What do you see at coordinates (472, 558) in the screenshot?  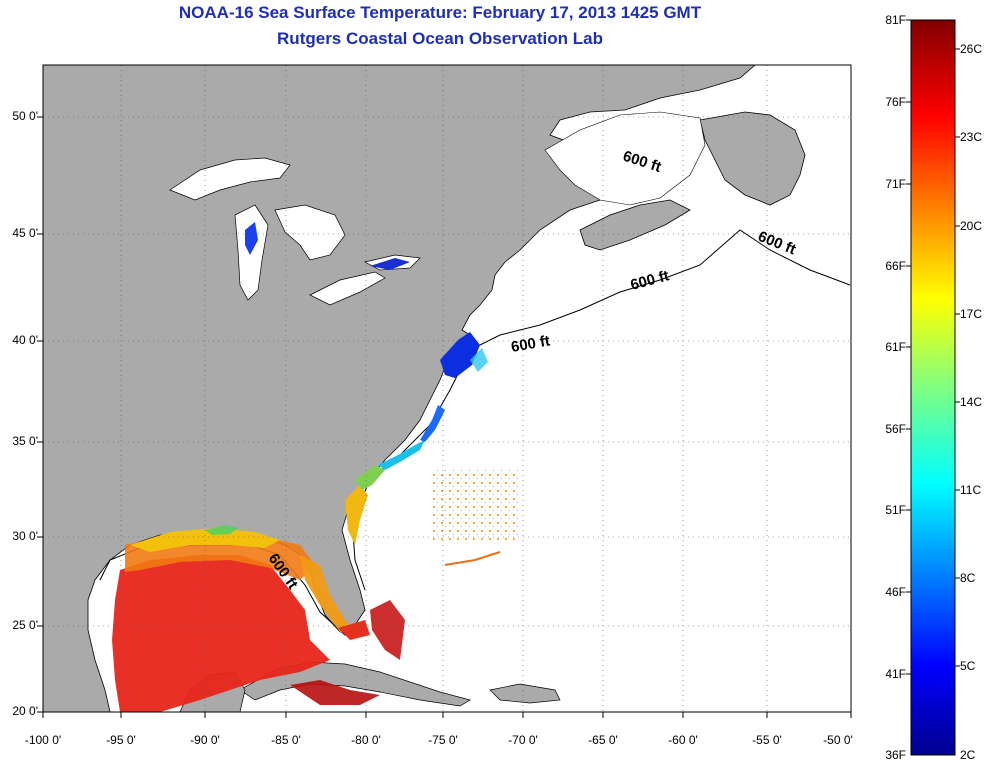 I see `sst-gulfstream-streak` at bounding box center [472, 558].